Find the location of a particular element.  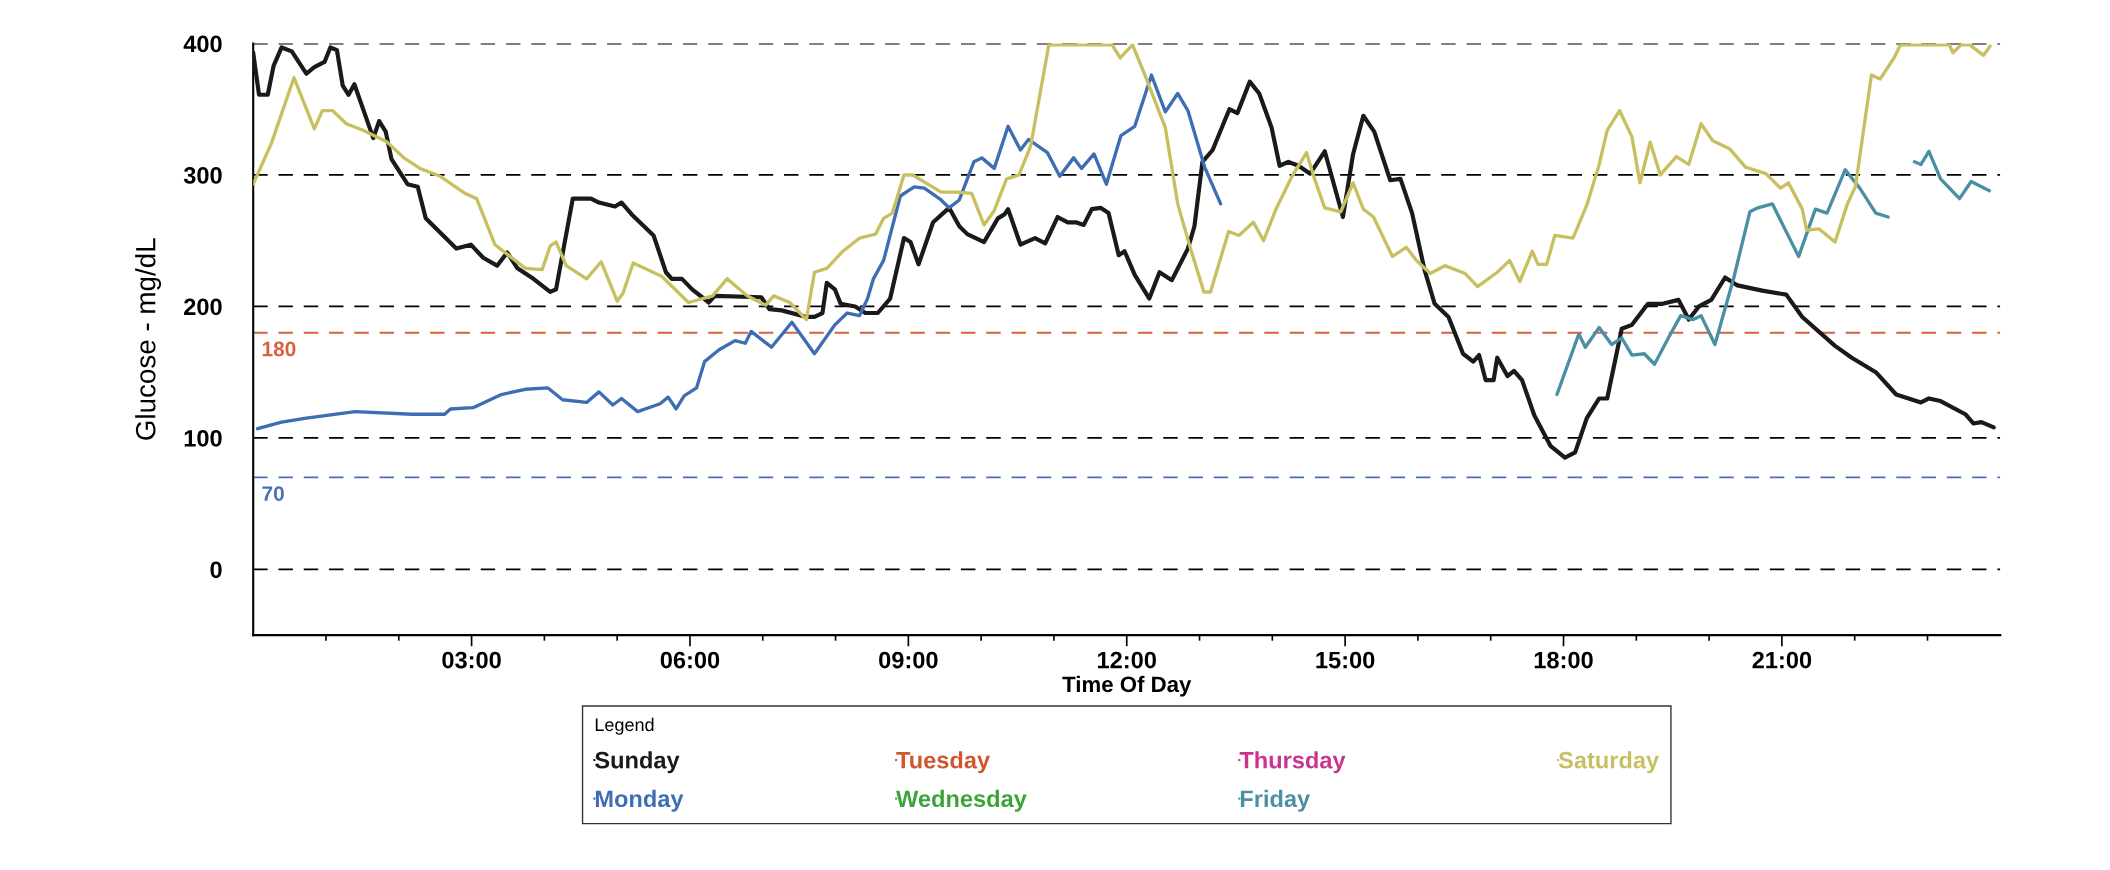

y-tick-label: 100 is located at coordinates (203, 438).